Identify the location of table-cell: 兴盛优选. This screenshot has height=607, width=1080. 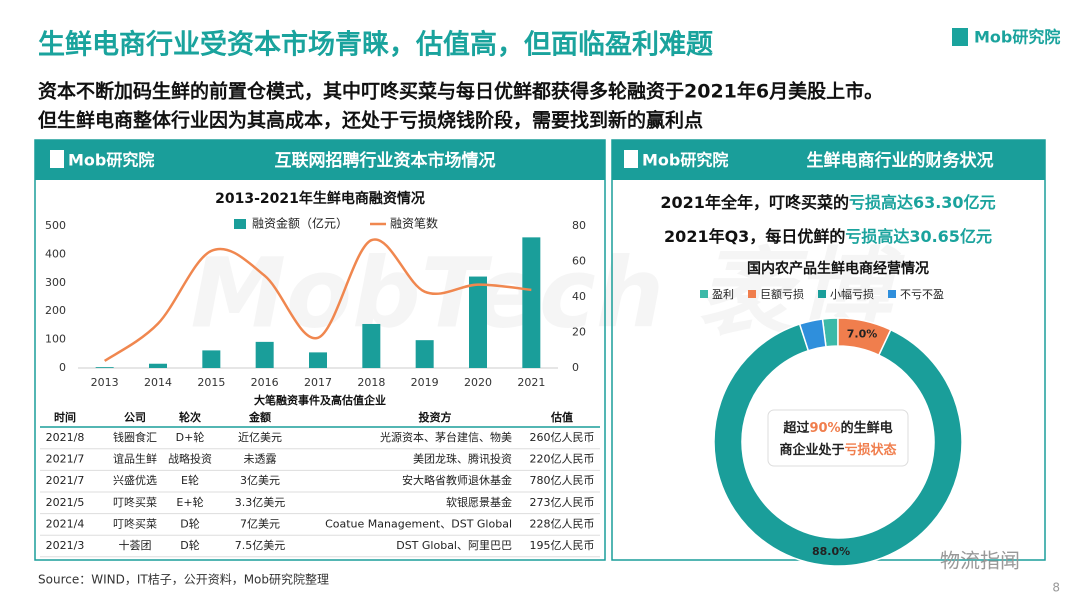
(135, 480).